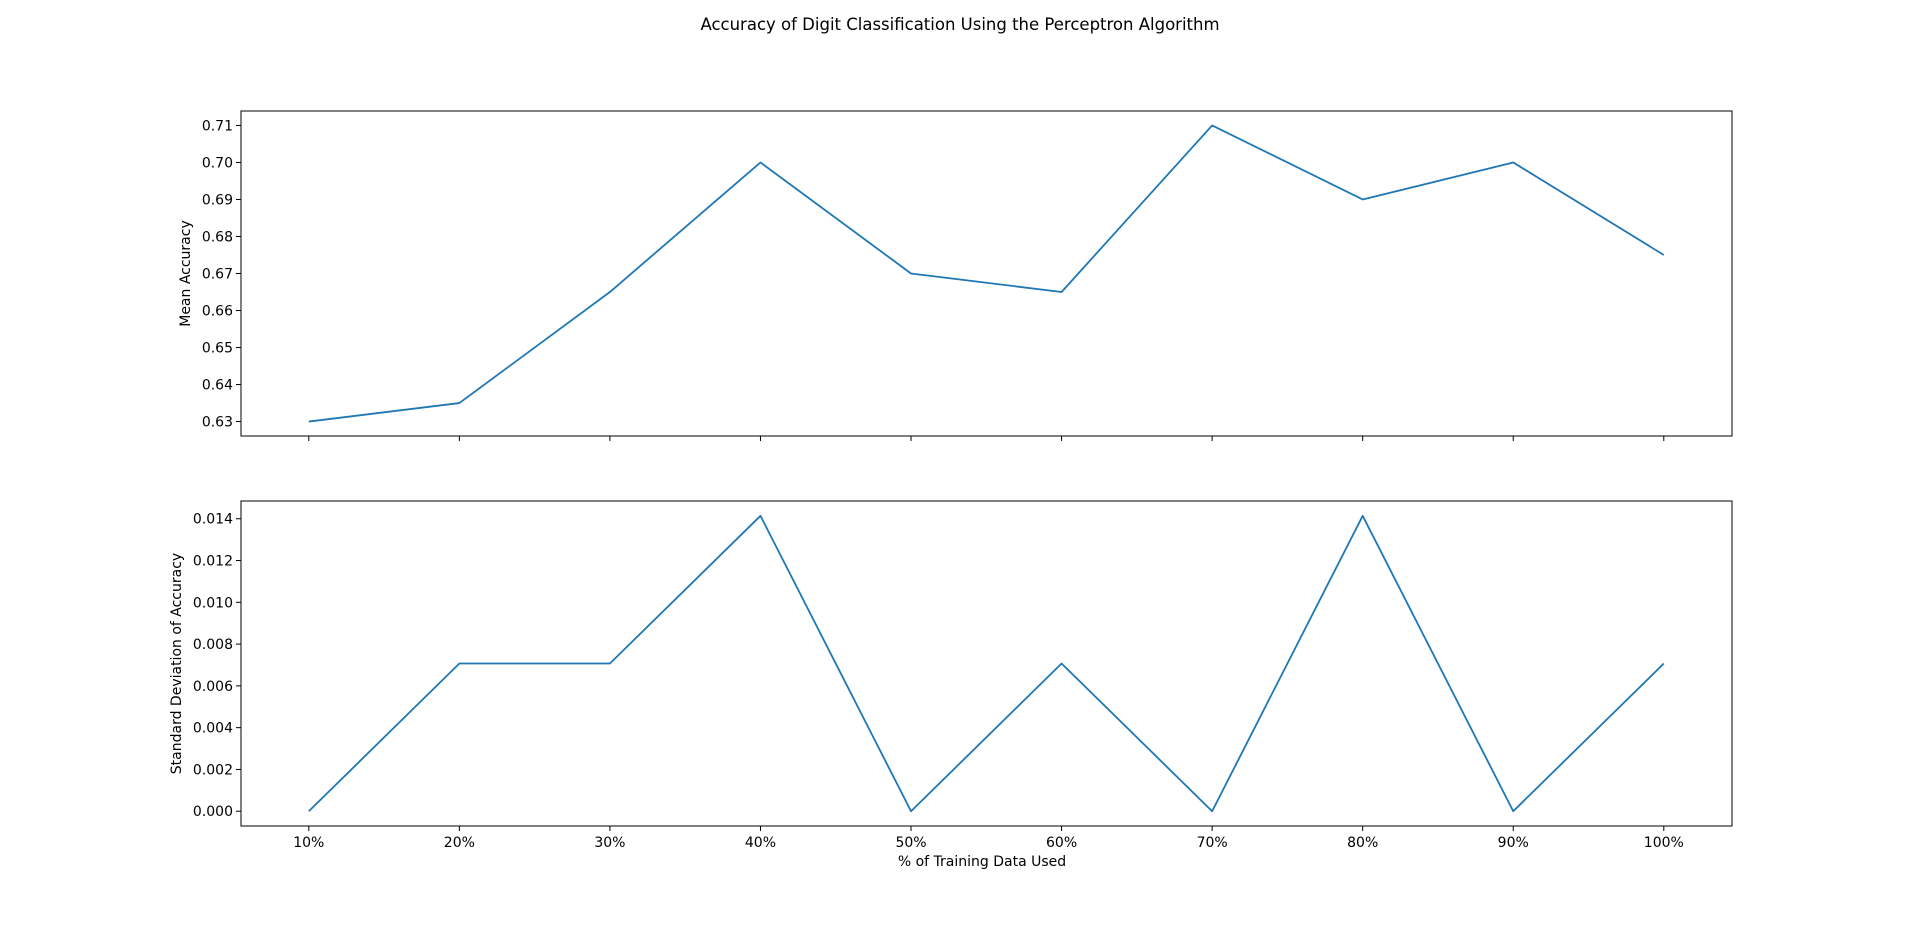  What do you see at coordinates (213, 770) in the screenshot?
I see `y-tick-label: 0.002` at bounding box center [213, 770].